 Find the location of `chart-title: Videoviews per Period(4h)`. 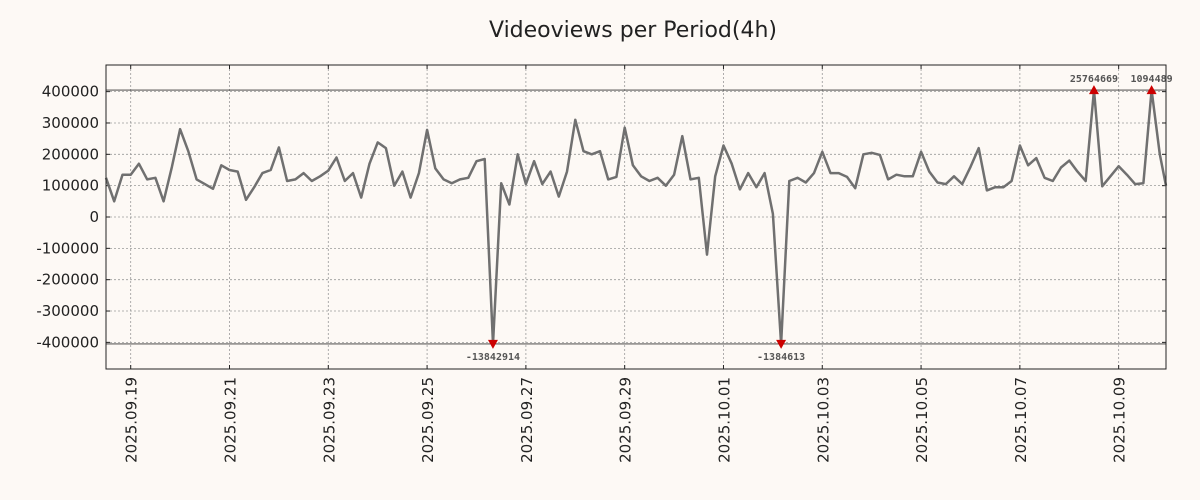

chart-title: Videoviews per Period(4h) is located at coordinates (633, 30).